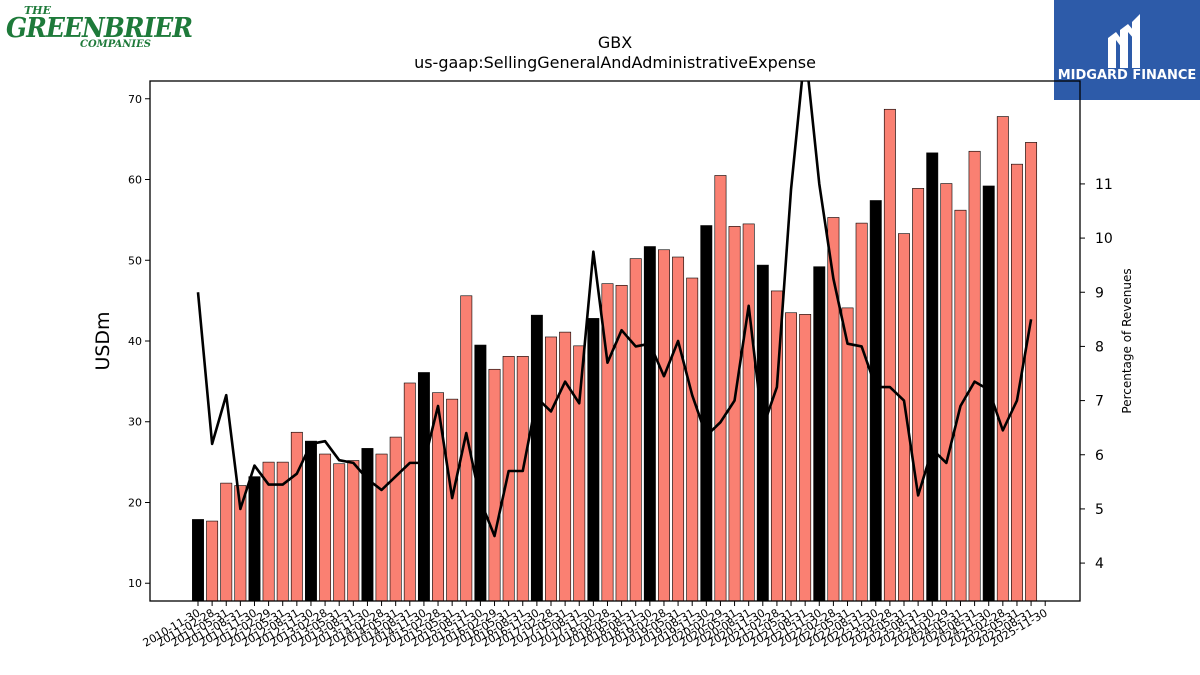 The width and height of the screenshot is (1200, 675). Describe the element at coordinates (1099, 402) in the screenshot. I see `y2-tick-label: 7` at that location.